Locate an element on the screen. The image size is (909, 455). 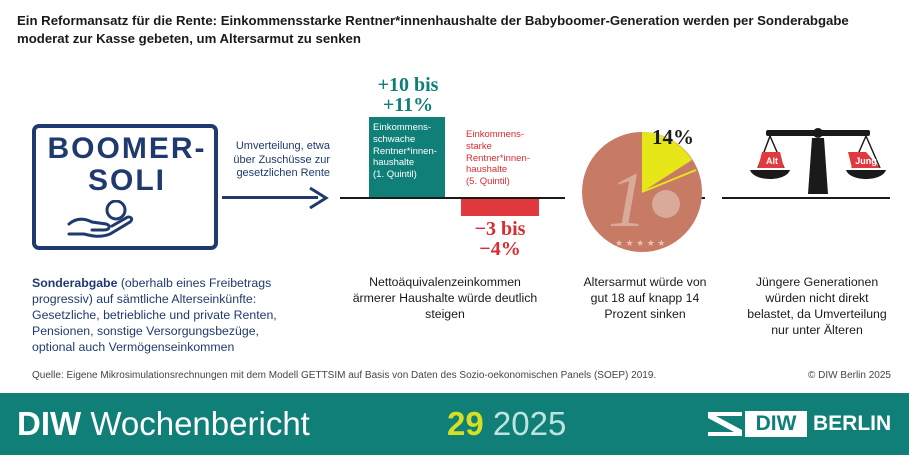
issue-number: 29 2025 is located at coordinates (506, 424).